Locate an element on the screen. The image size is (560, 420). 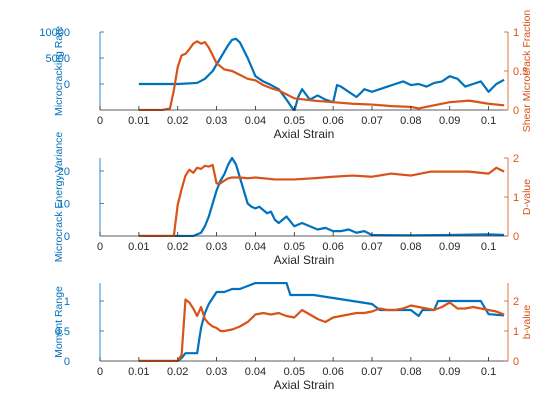
y-left-tick-label: 20 is located at coordinates (64, 172).